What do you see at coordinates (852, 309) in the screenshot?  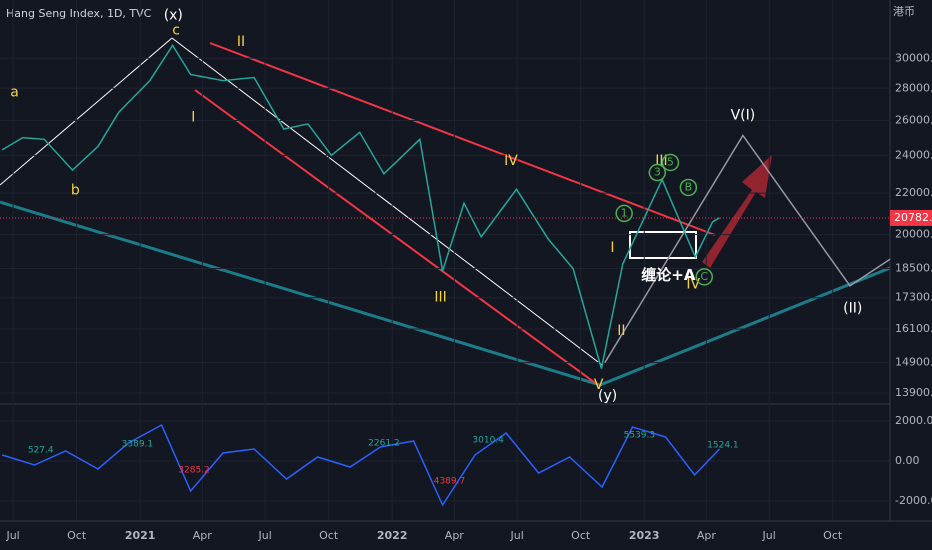 I see `annotation: (II)` at bounding box center [852, 309].